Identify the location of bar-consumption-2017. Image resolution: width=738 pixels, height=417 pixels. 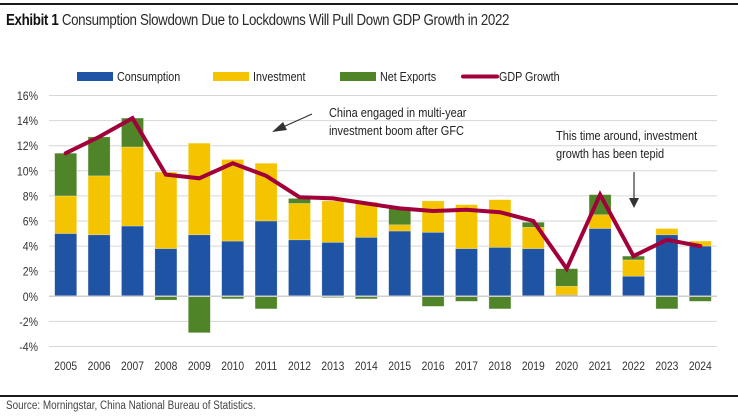
(466, 272).